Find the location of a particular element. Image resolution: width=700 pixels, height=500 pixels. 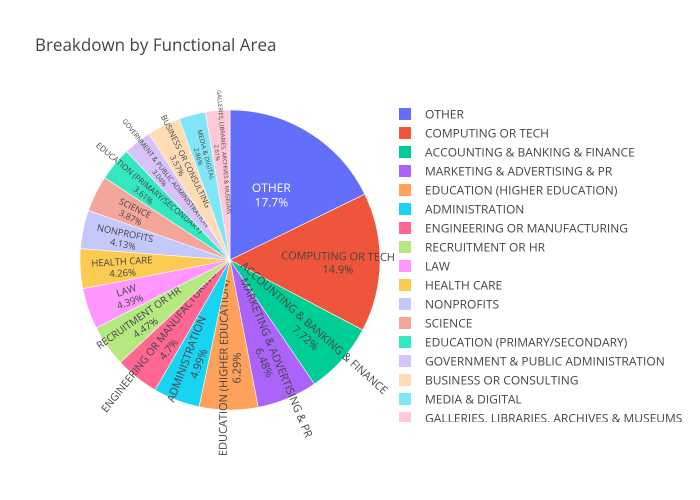

legend-label: SCIENCE is located at coordinates (448, 323).